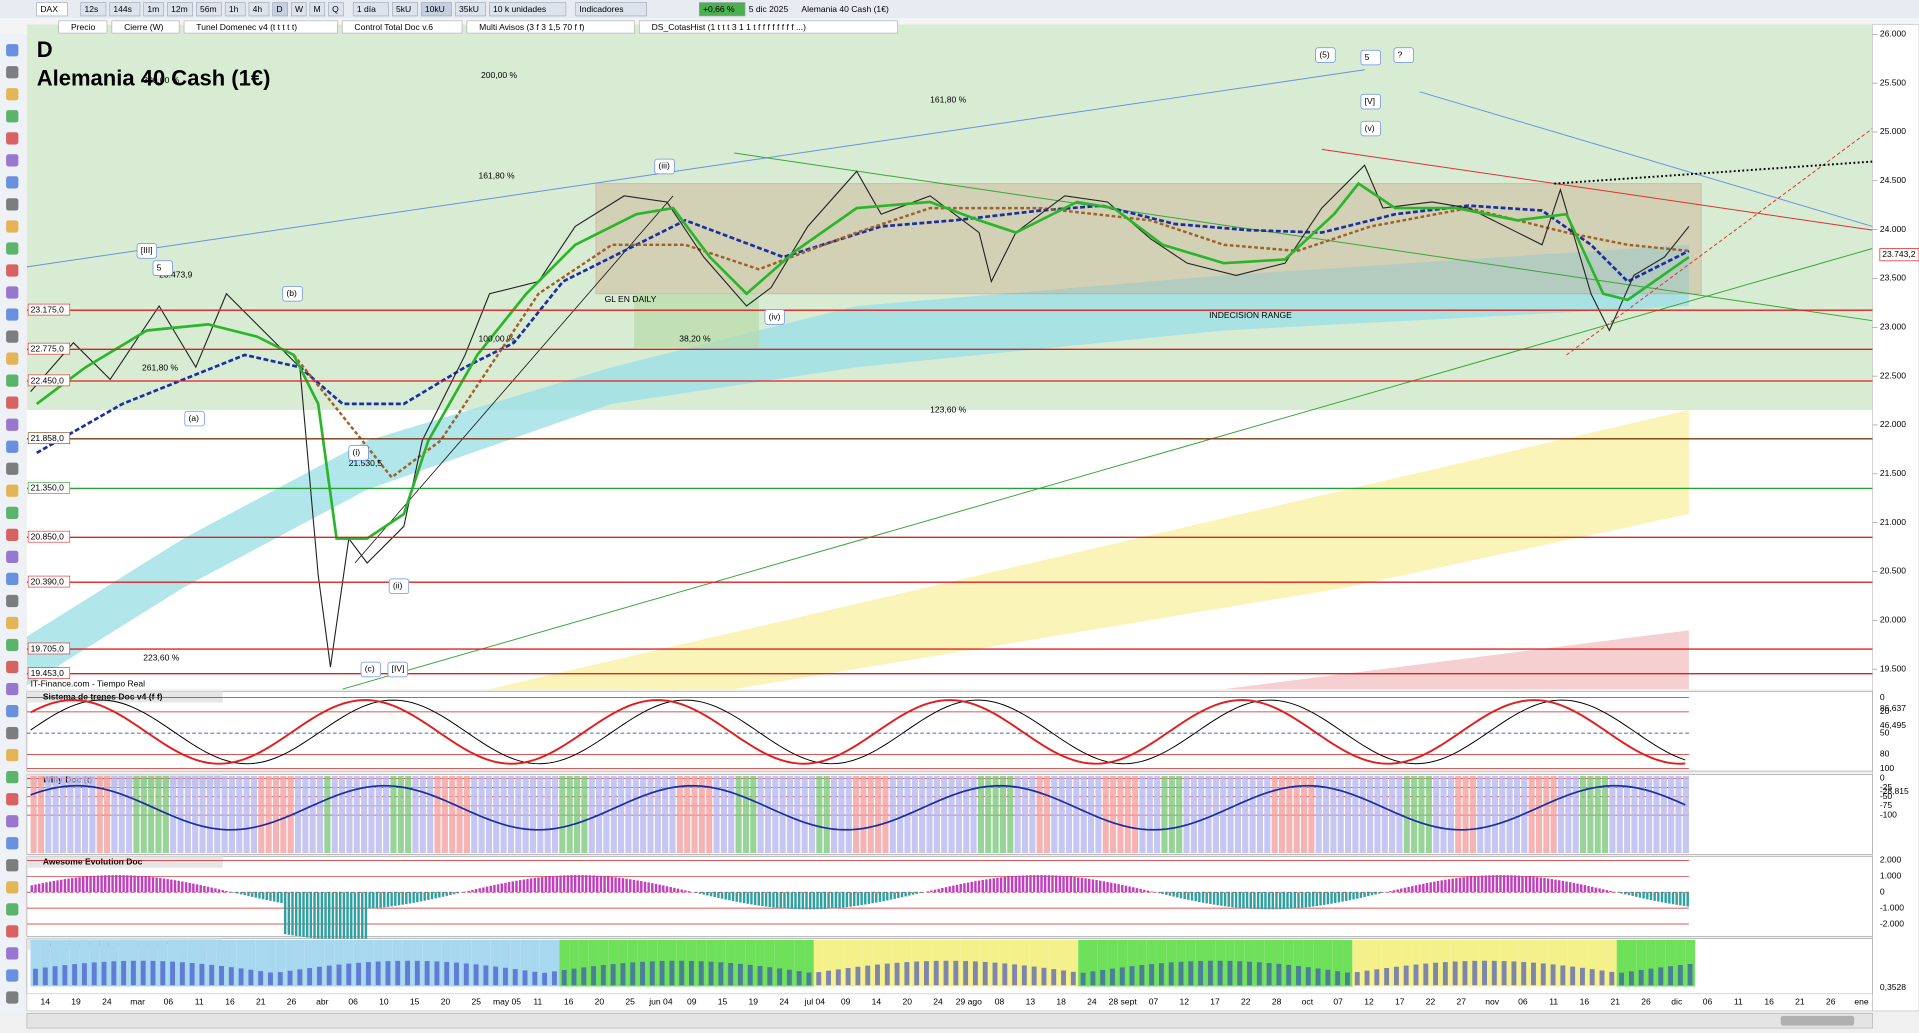  I want to click on button-label: 35kU, so click(469, 9).